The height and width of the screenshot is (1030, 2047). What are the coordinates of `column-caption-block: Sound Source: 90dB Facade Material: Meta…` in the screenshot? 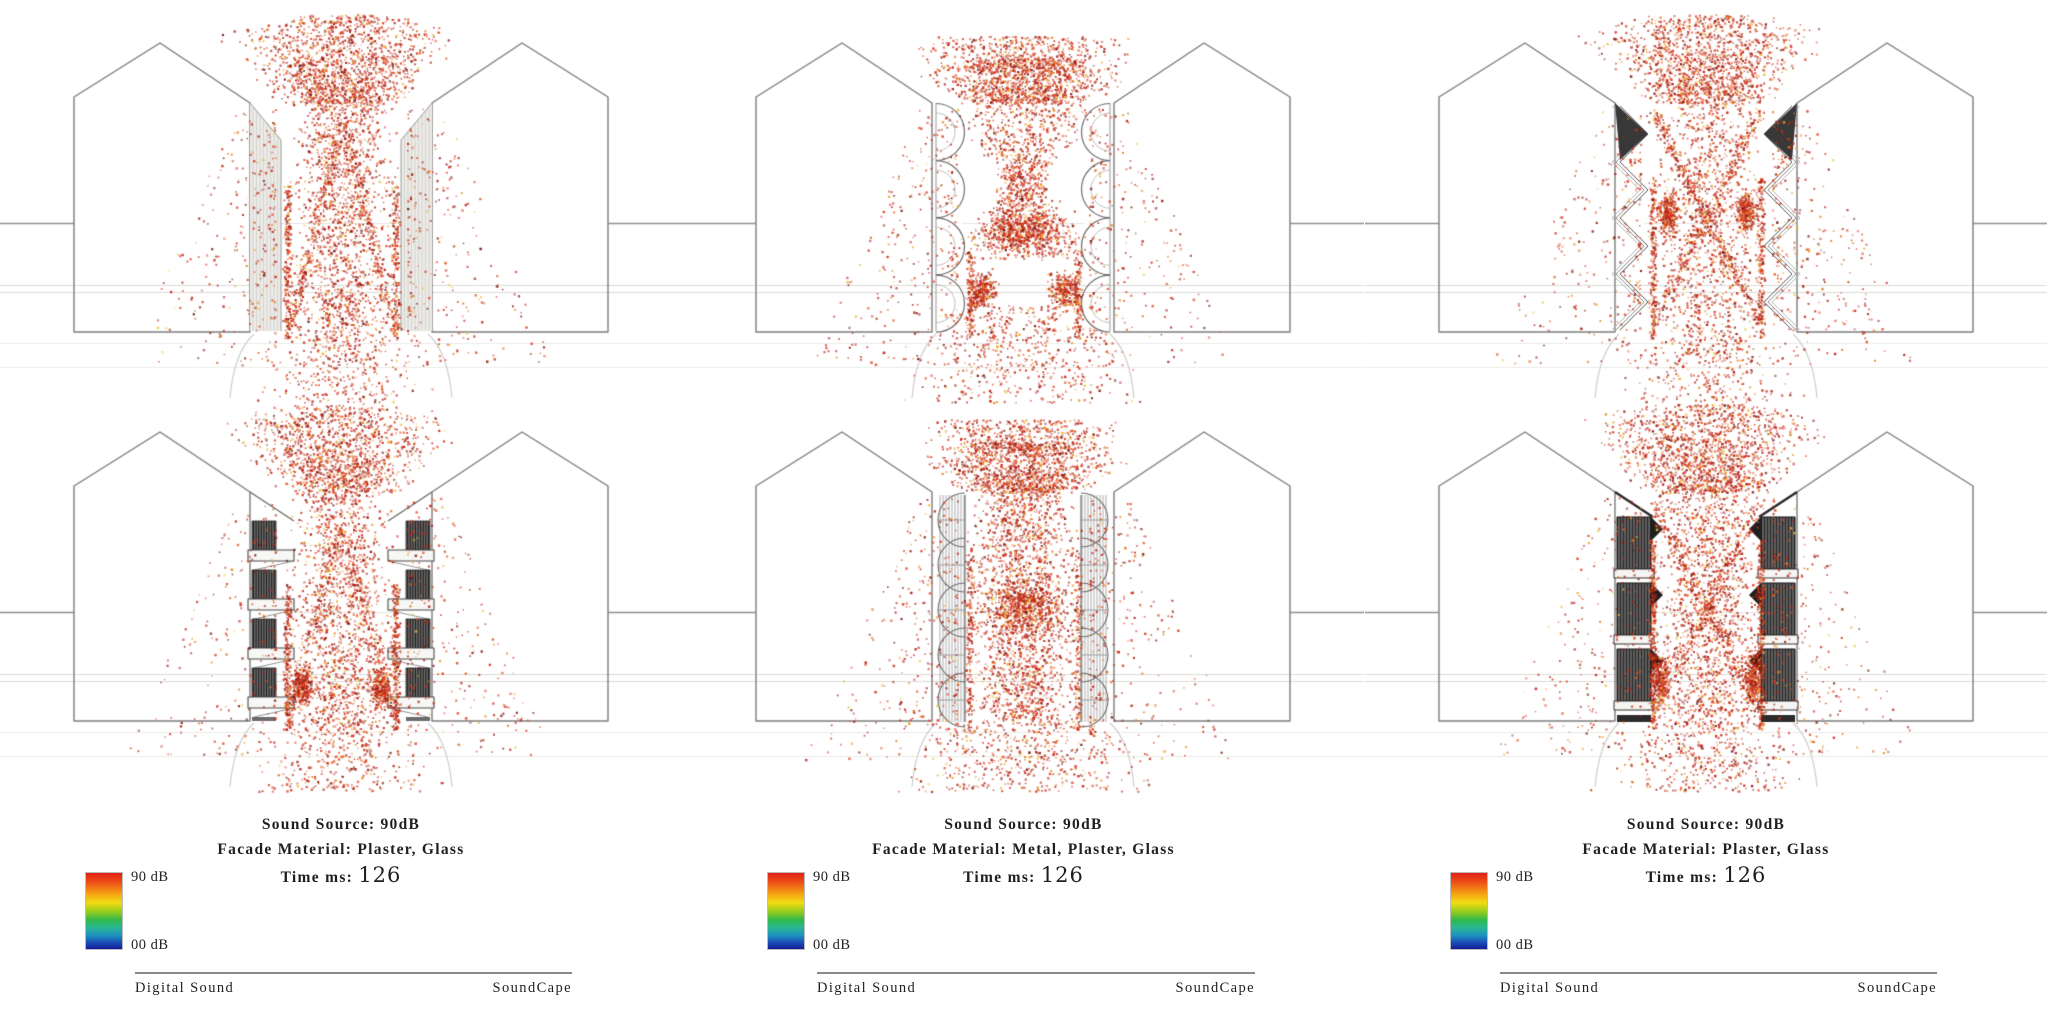 It's located at (1023, 915).